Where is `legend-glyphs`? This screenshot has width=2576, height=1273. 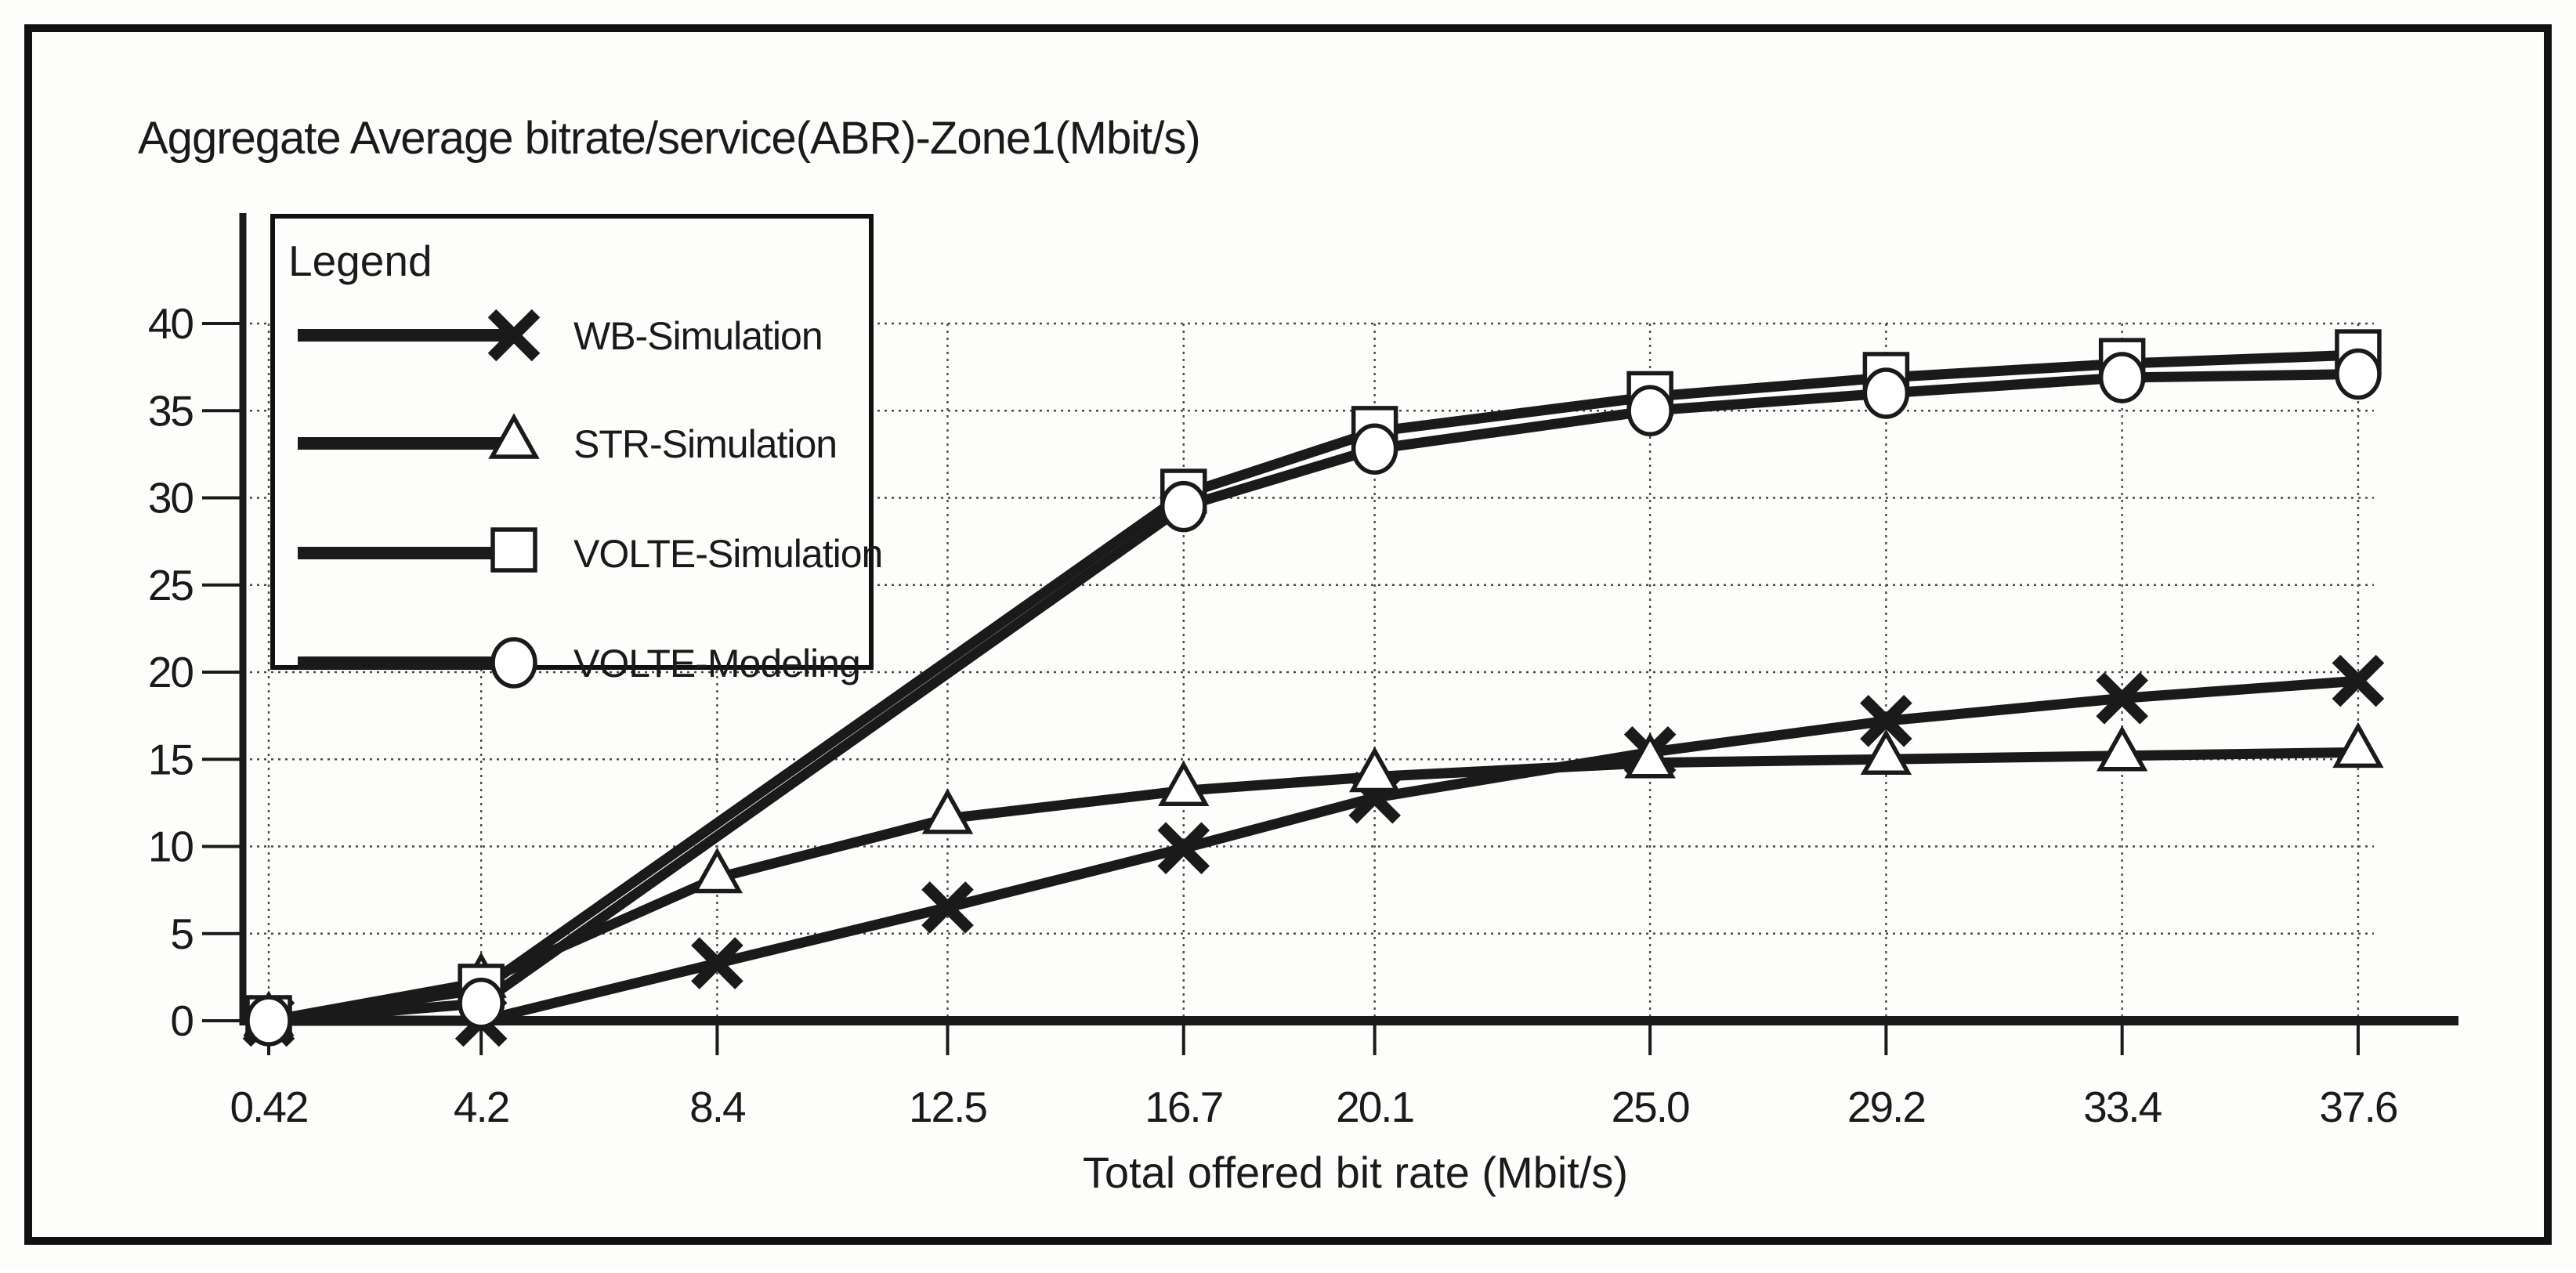
legend-glyphs is located at coordinates (420, 499).